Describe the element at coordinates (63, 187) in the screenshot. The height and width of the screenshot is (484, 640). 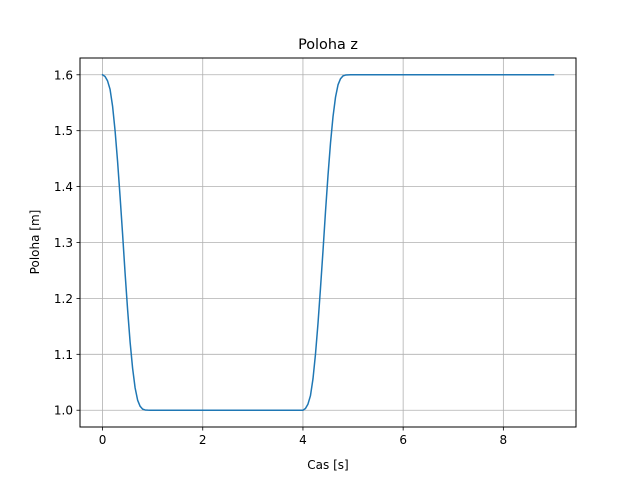
I see `y-tick-label: 1.4` at that location.